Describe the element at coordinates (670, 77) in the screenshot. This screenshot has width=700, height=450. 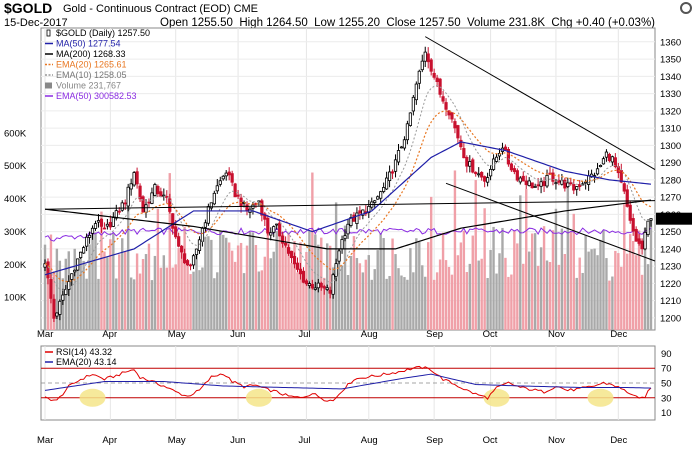
I see `price-tick-label: 1340` at that location.